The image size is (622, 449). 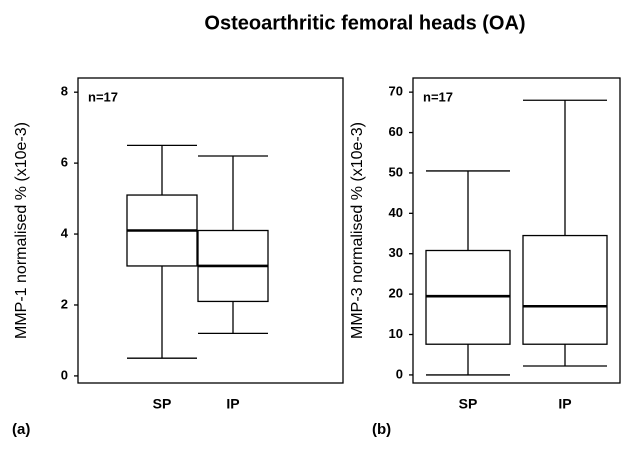 What do you see at coordinates (396, 293) in the screenshot?
I see `y-tick-label: 20` at bounding box center [396, 293].